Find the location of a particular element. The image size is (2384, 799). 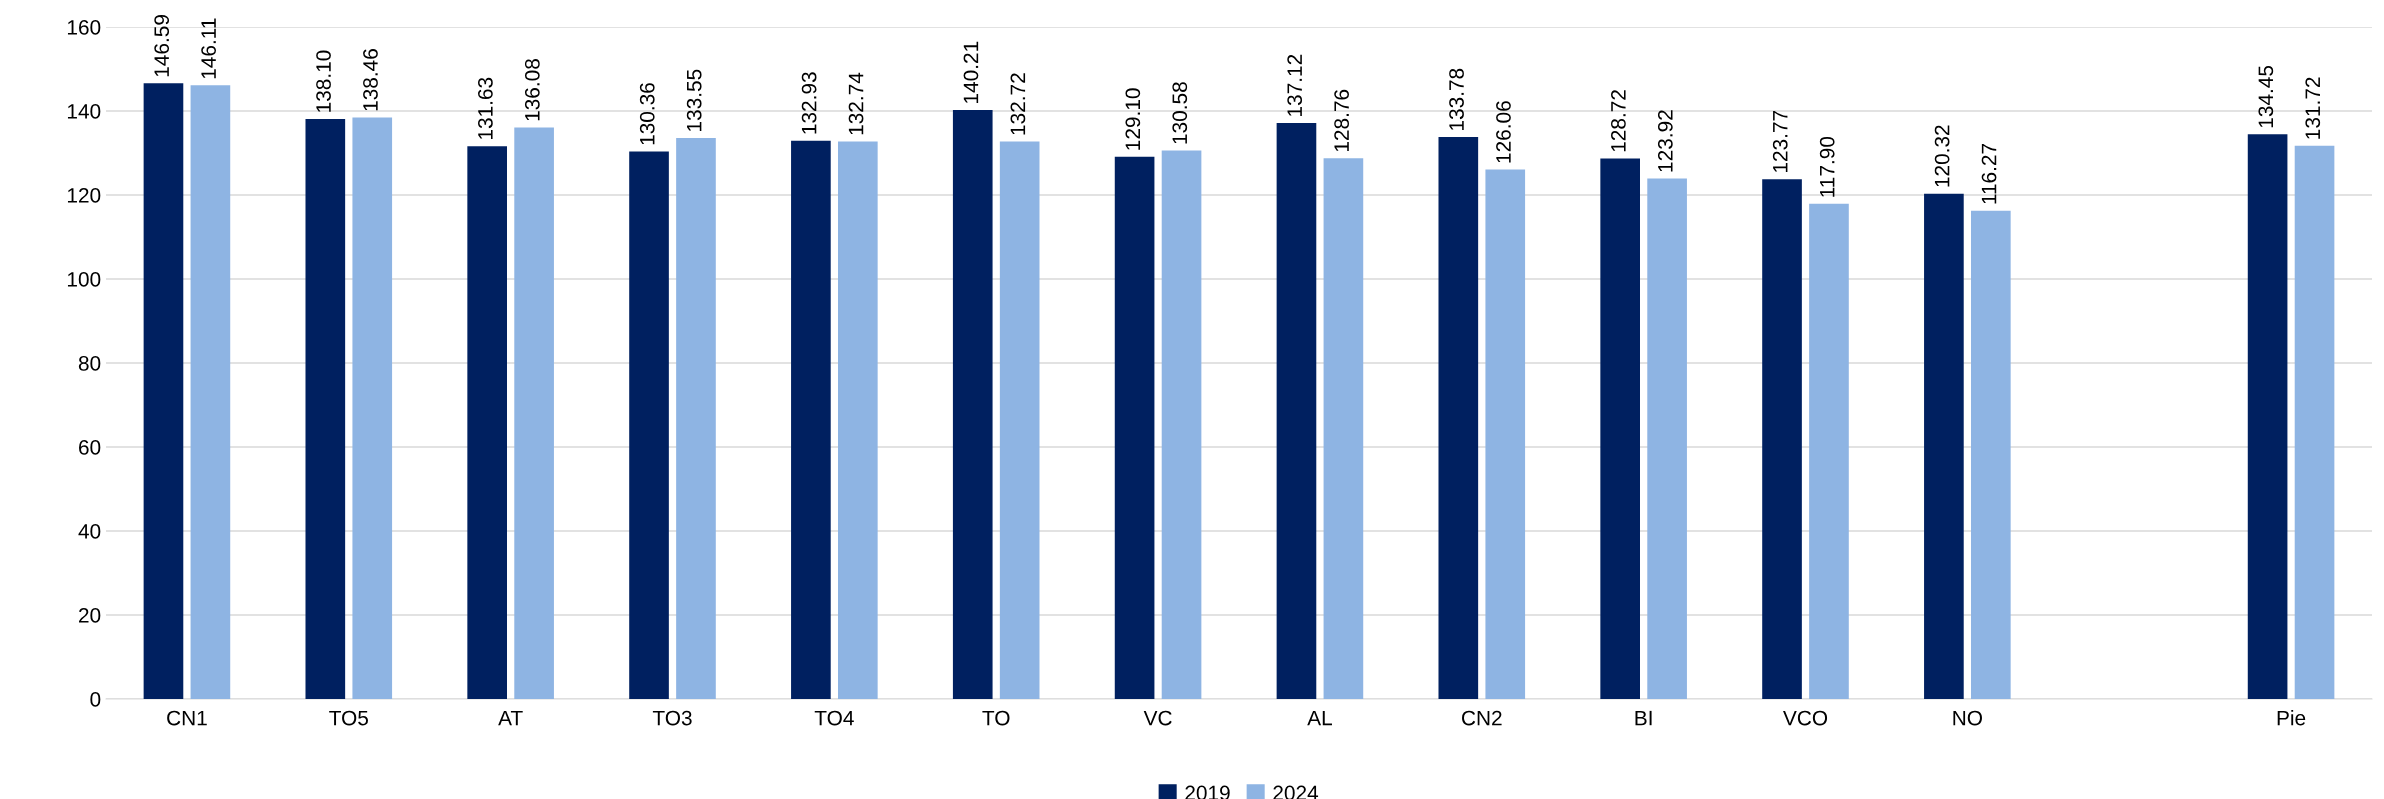

data-label: 138.46 is located at coordinates (370, 80).